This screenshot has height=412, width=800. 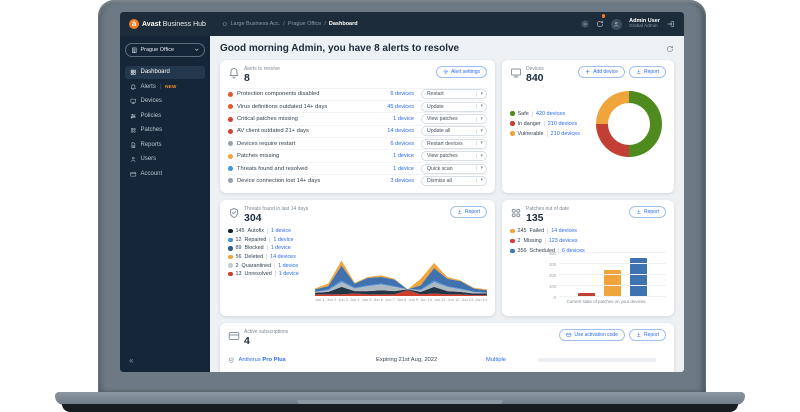 I want to click on sidebar-item-label: Dashboard, so click(x=155, y=72).